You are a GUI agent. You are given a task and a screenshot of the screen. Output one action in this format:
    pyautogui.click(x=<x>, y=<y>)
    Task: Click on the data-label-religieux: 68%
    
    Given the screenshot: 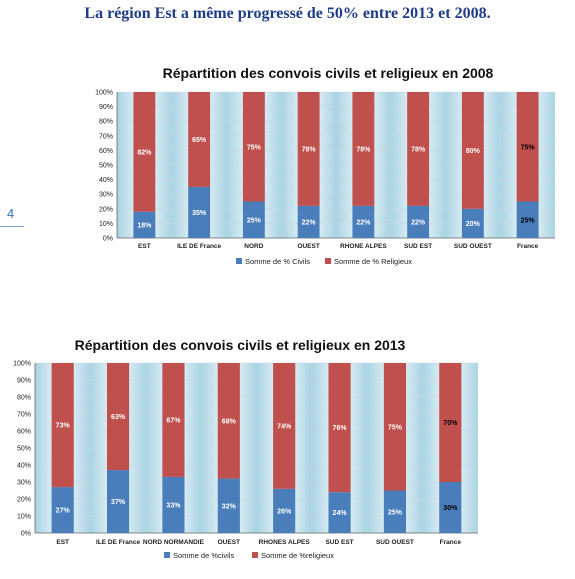 What is the action you would take?
    pyautogui.click(x=229, y=421)
    